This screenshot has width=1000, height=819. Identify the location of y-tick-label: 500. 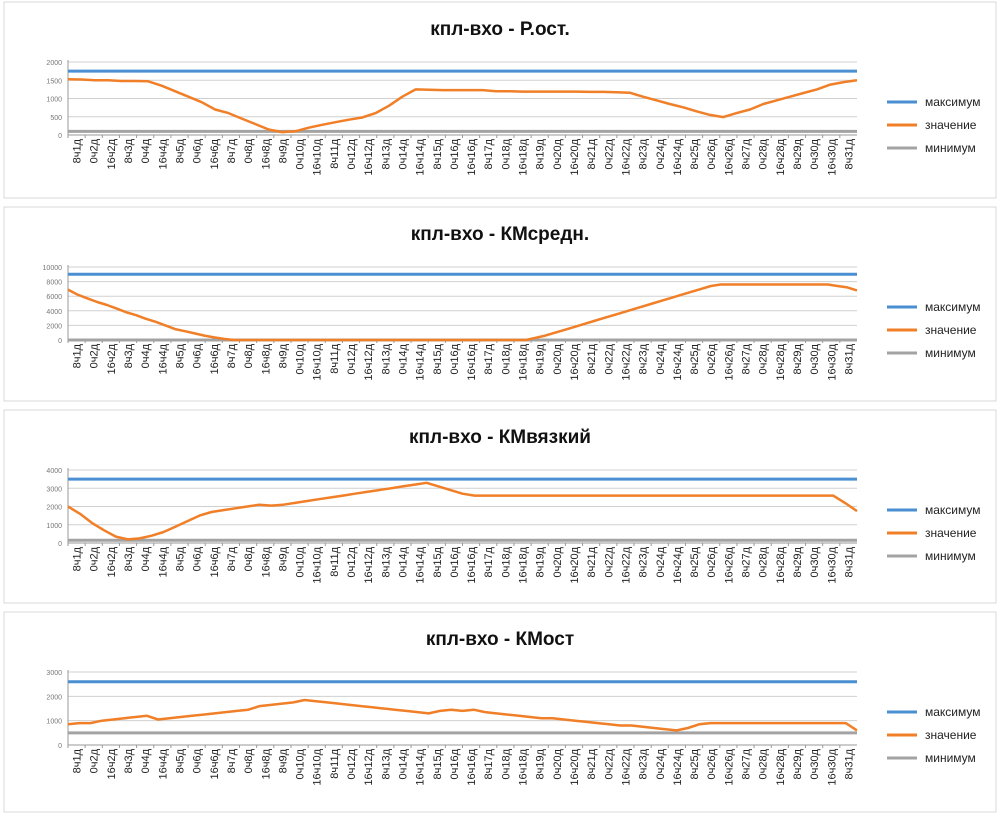
(56, 118).